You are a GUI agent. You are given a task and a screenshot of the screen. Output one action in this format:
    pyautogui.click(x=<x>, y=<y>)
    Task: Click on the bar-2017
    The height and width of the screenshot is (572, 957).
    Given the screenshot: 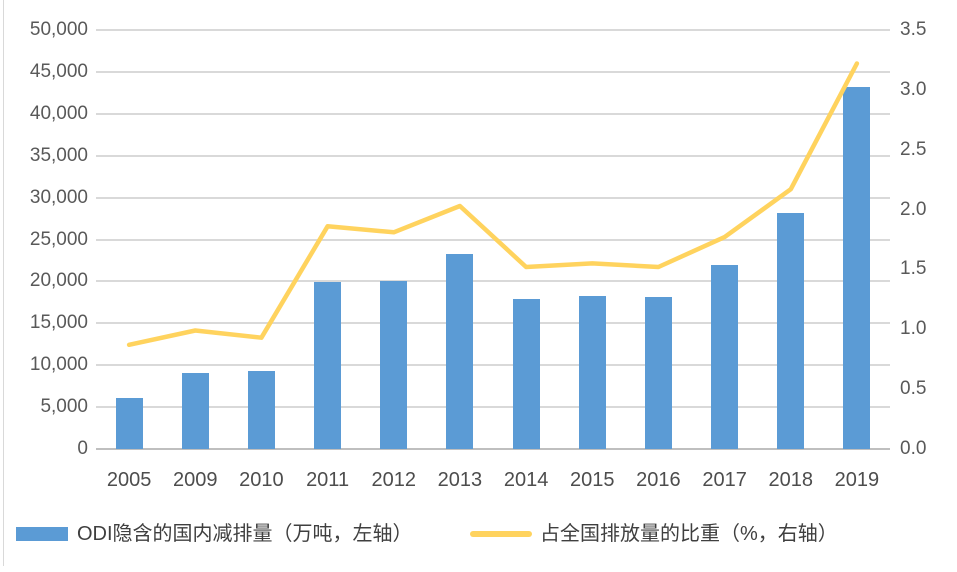 What is the action you would take?
    pyautogui.click(x=725, y=357)
    